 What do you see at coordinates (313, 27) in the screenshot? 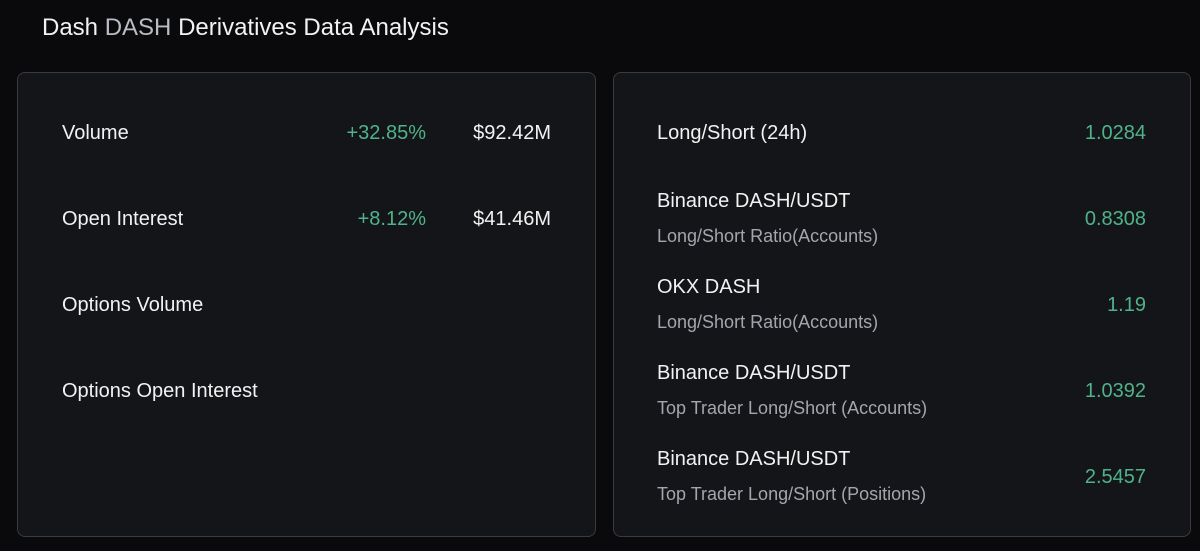
I see `title-text: Derivatives Data Analysis` at bounding box center [313, 27].